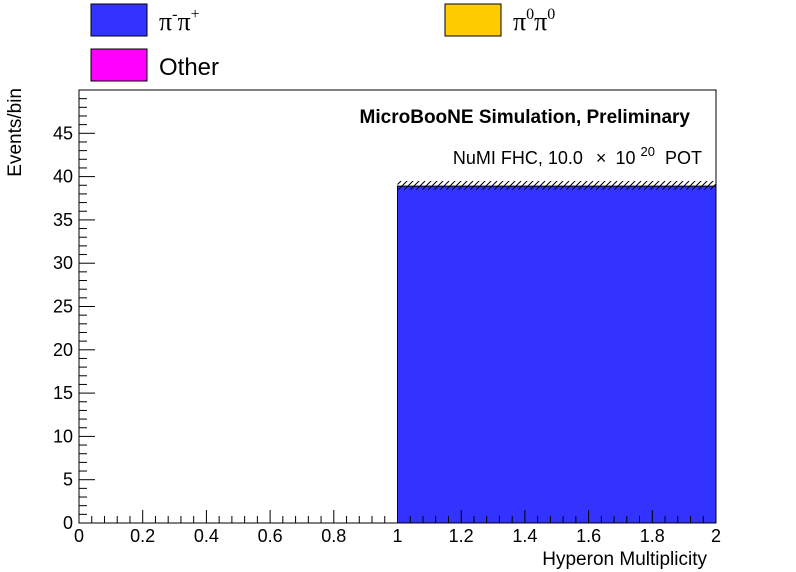  I want to click on y-tick-label: 15, so click(63, 393).